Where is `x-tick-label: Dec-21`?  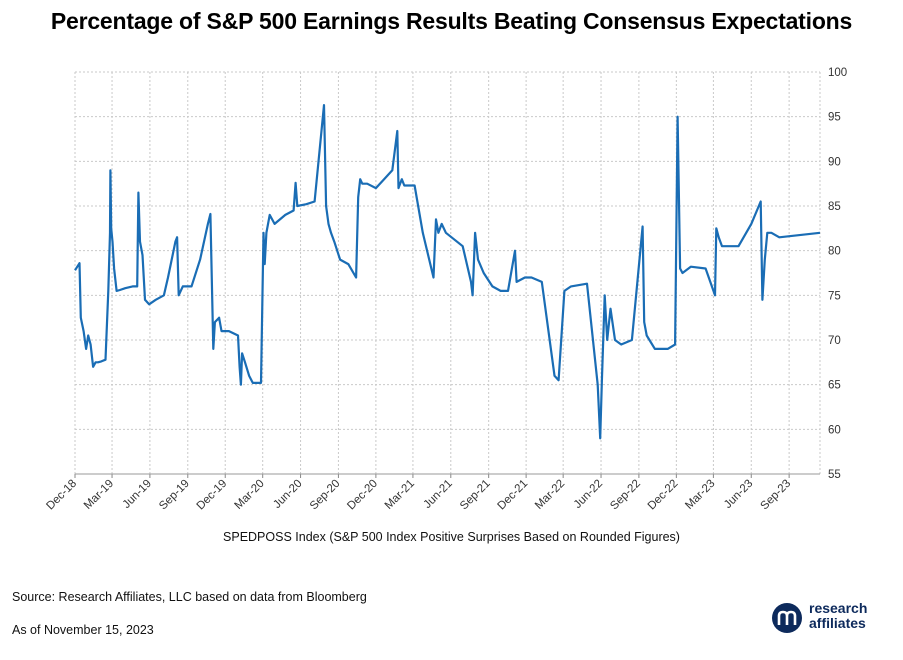
x-tick-label: Dec-21 is located at coordinates (513, 495).